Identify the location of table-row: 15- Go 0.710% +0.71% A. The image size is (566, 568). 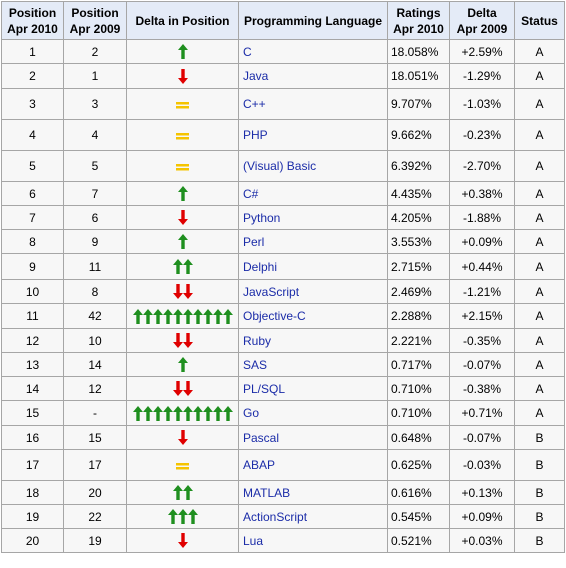
(283, 413).